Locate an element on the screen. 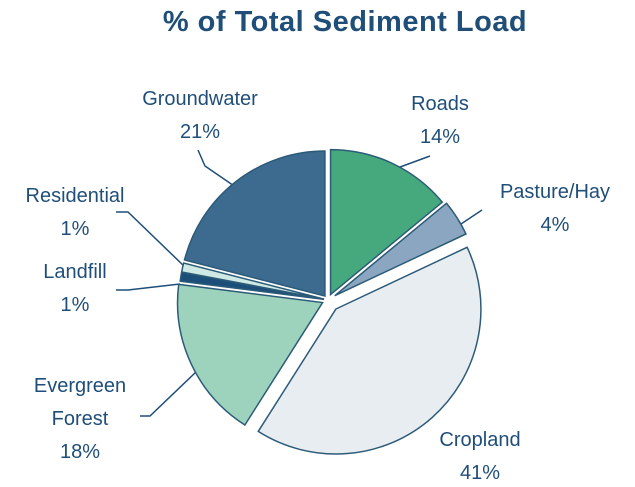 Image resolution: width=635 pixels, height=487 pixels. value-label: 21% is located at coordinates (200, 132).